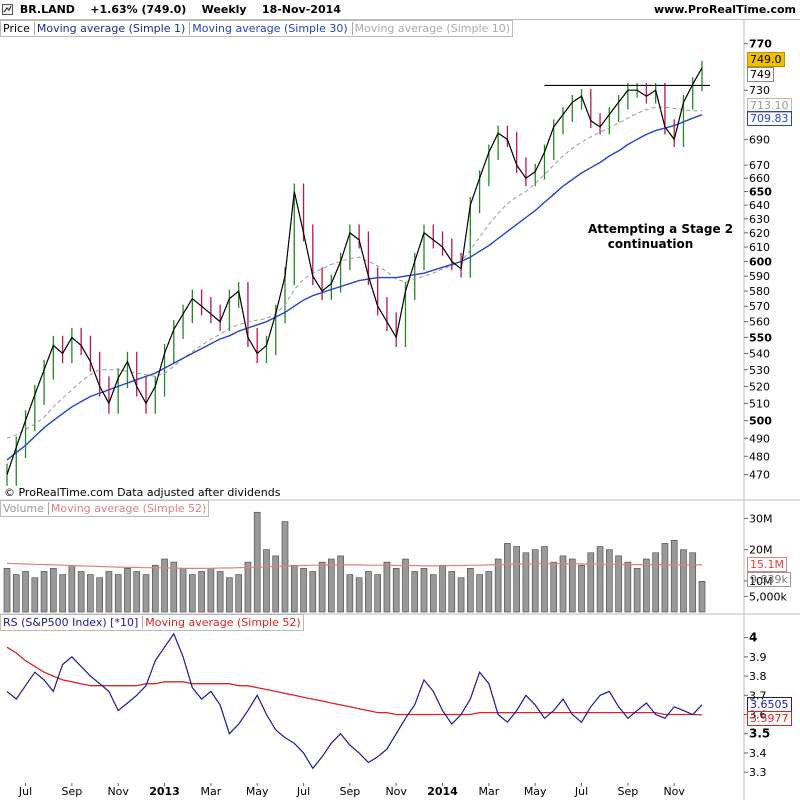 Image resolution: width=800 pixels, height=800 pixels. Describe the element at coordinates (442, 791) in the screenshot. I see `x-tick-label: 2014` at that location.